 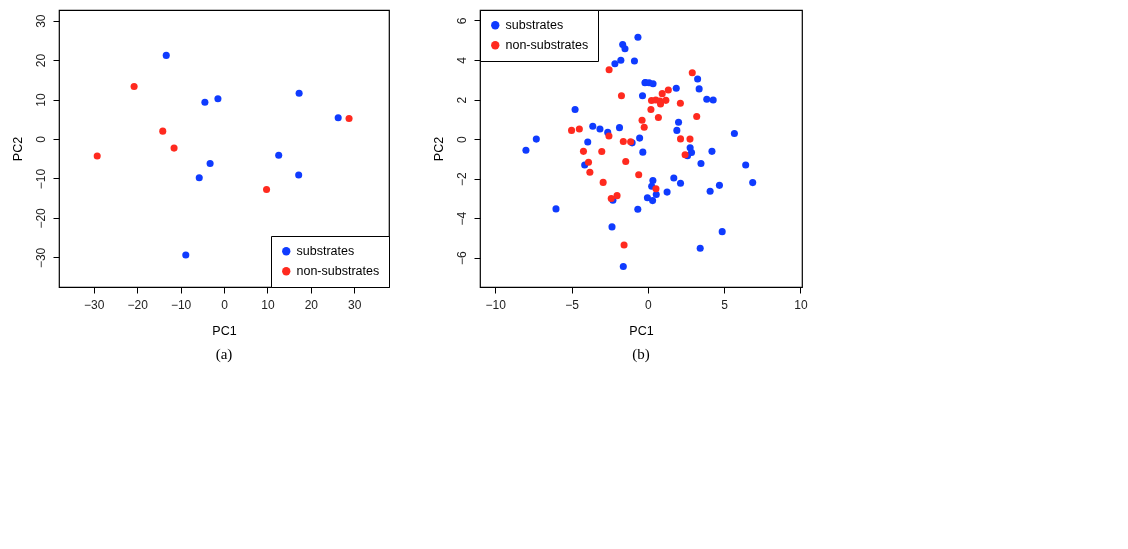 I want to click on y-tick-label: 2, so click(x=461, y=100).